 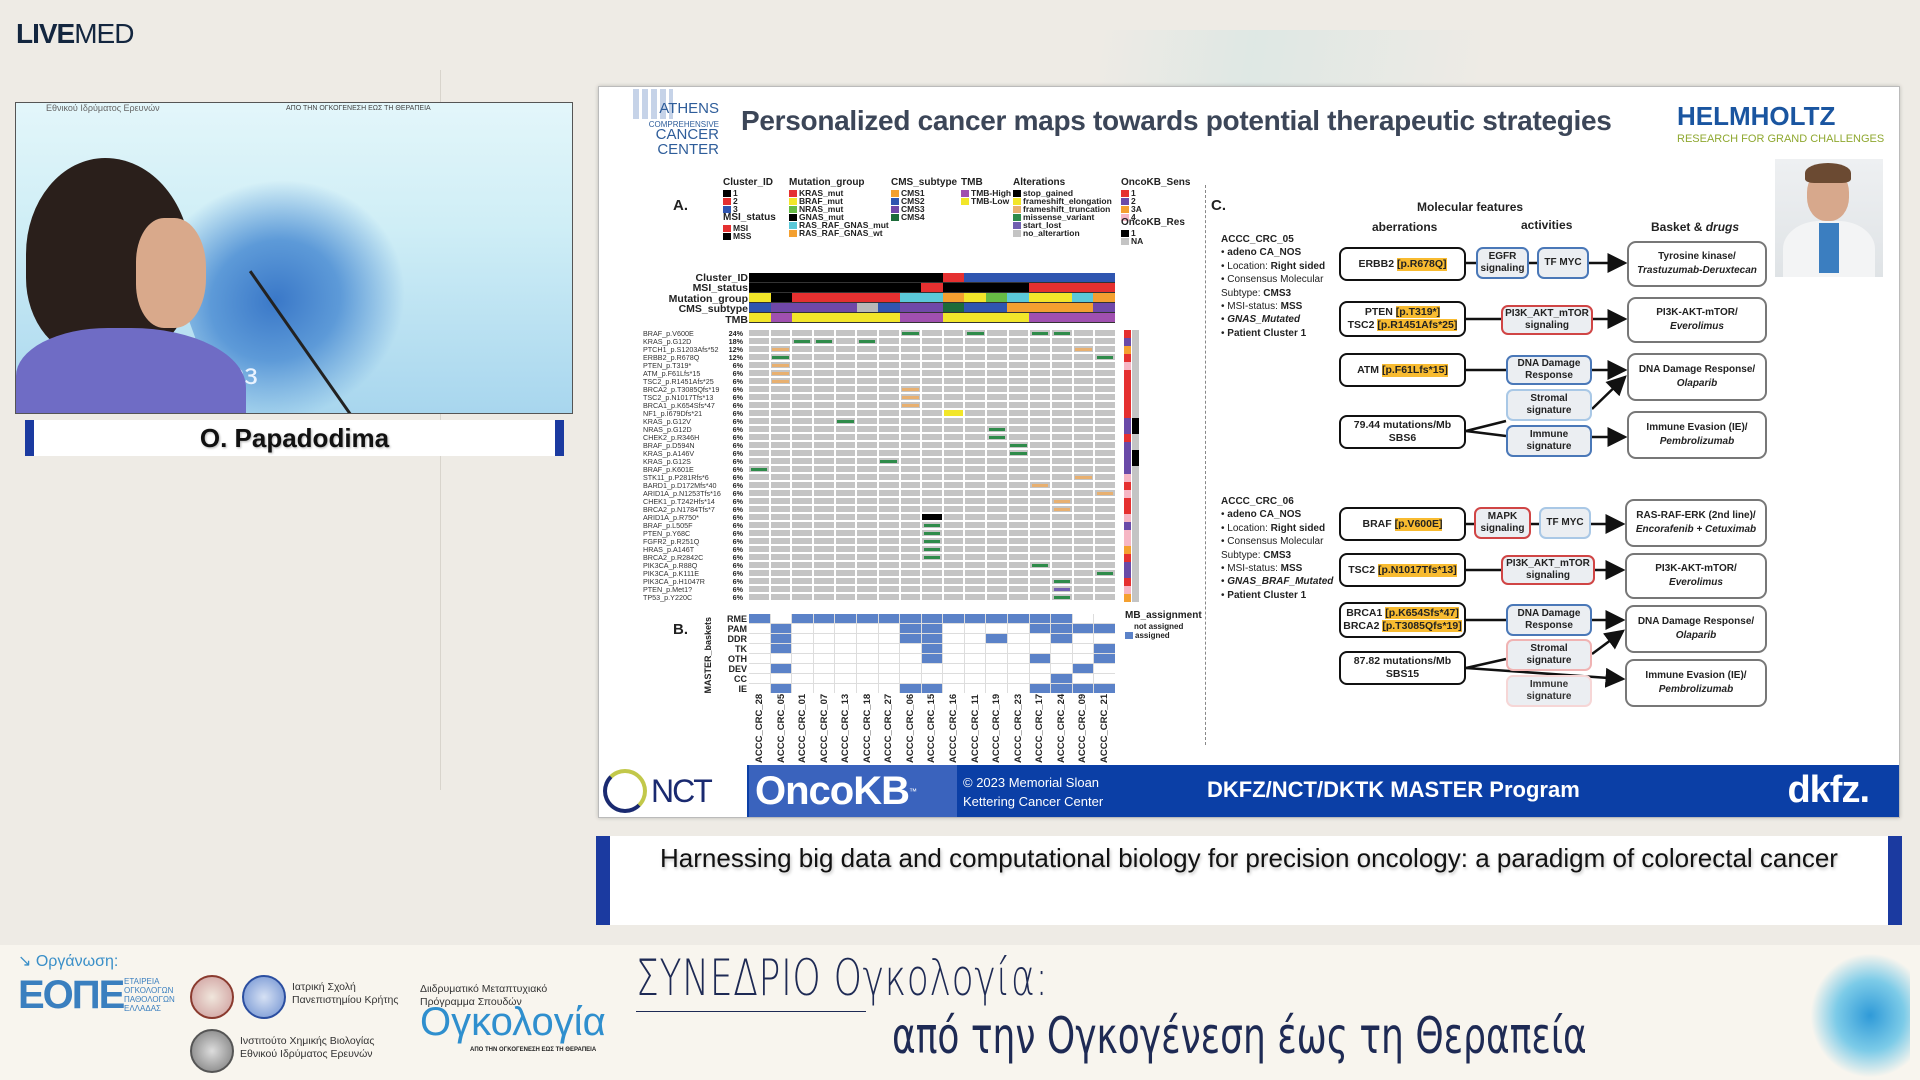 I want to click on video-backdrop-text-2: ΑΠΟ ΤΗΝ ΟΓΚΟΓΕΝΕΣΗ ΕΩΣ ΤΗ ΘΕΡΑΠΕΙΑ, so click(x=358, y=108).